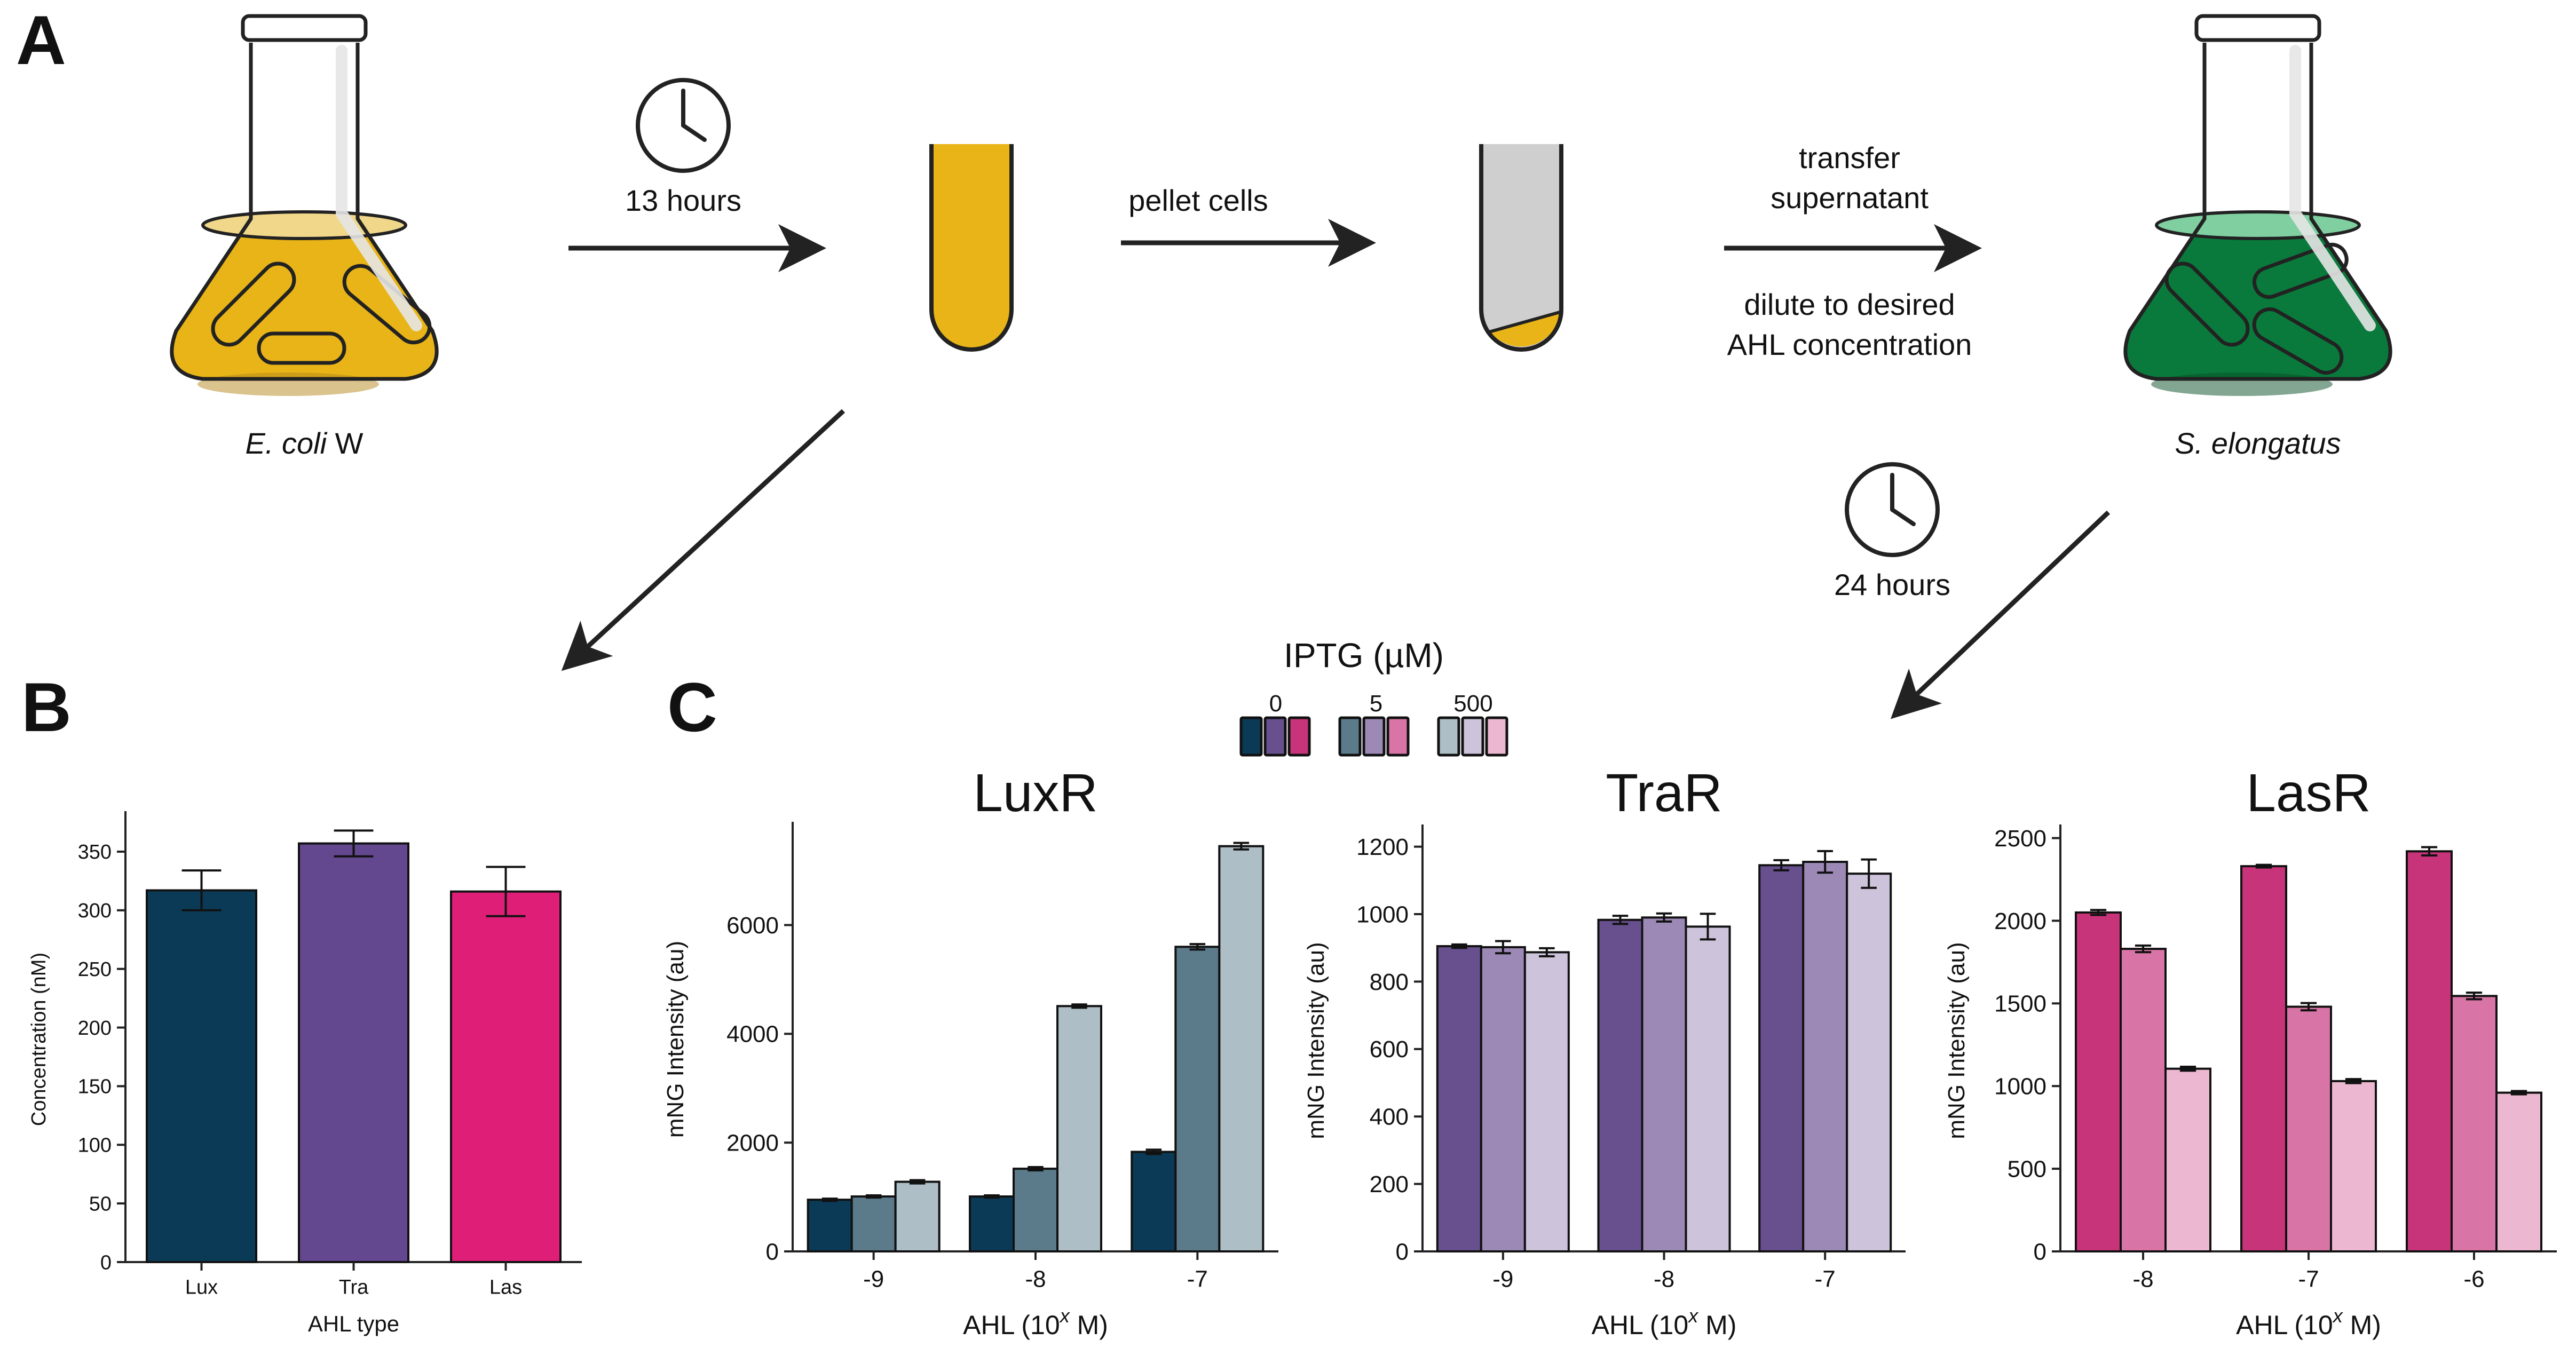 The width and height of the screenshot is (2576, 1364). I want to click on y-tick-label: 600, so click(1389, 1049).